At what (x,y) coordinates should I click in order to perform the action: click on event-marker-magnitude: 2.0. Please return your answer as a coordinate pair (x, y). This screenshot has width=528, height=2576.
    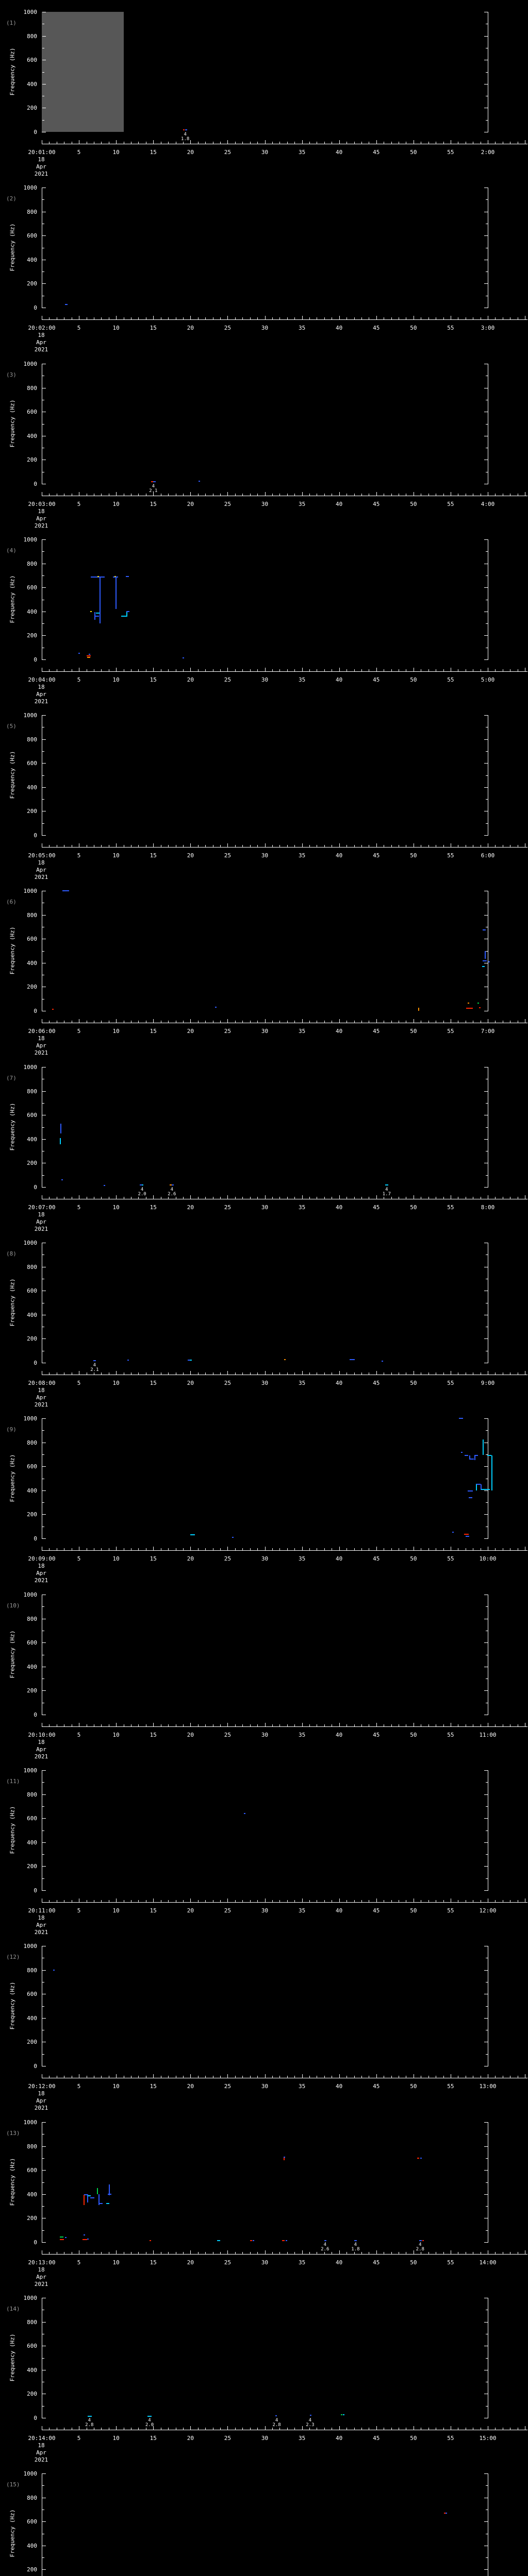
    Looking at the image, I should click on (142, 1195).